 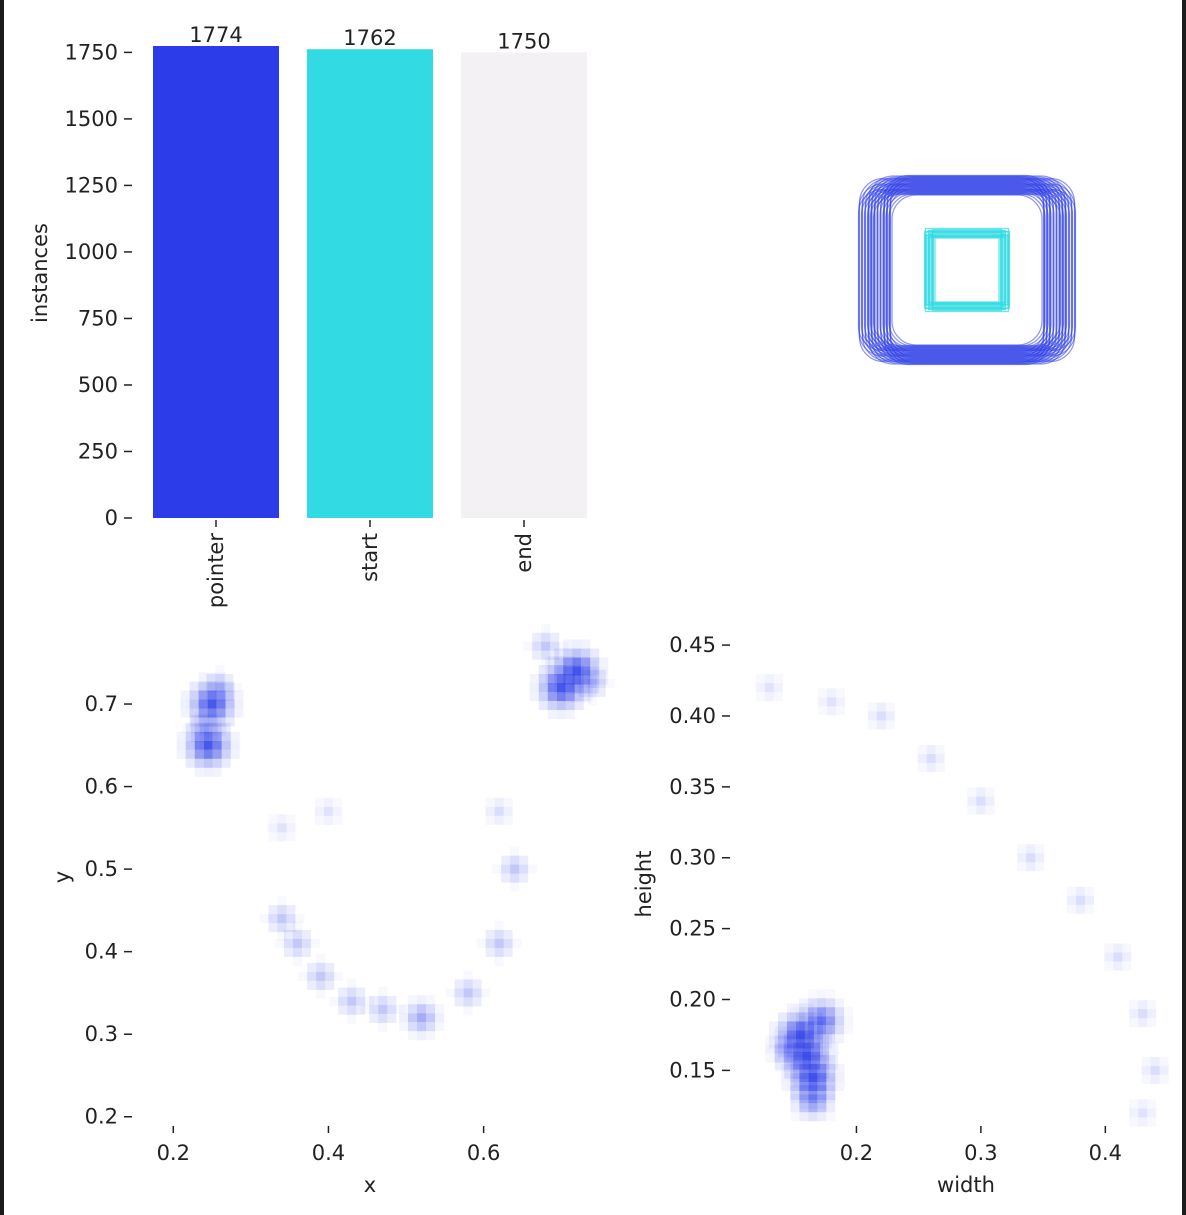 What do you see at coordinates (2, 607) in the screenshot?
I see `window-edge-left` at bounding box center [2, 607].